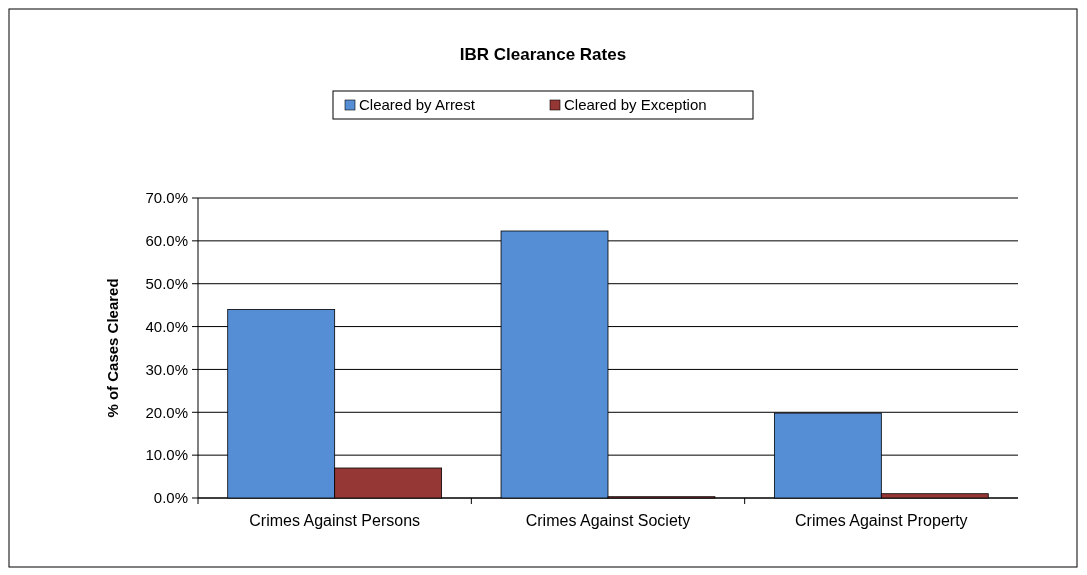 Image resolution: width=1087 pixels, height=575 pixels. Describe the element at coordinates (417, 104) in the screenshot. I see `legend-label: Cleared by Arrest` at that location.